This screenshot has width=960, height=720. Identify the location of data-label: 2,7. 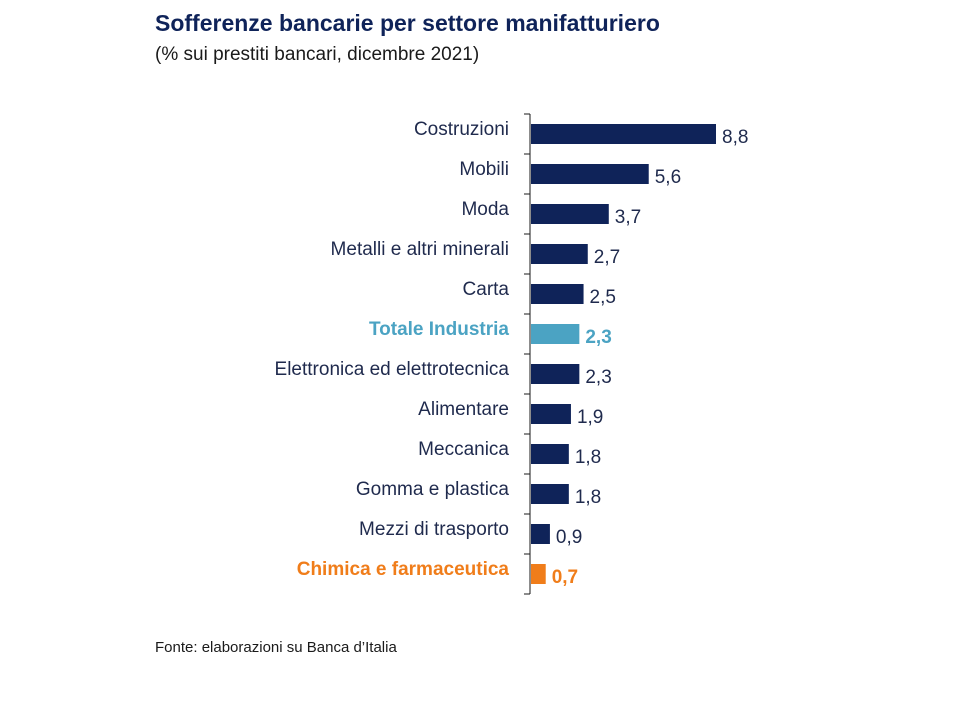
(607, 257).